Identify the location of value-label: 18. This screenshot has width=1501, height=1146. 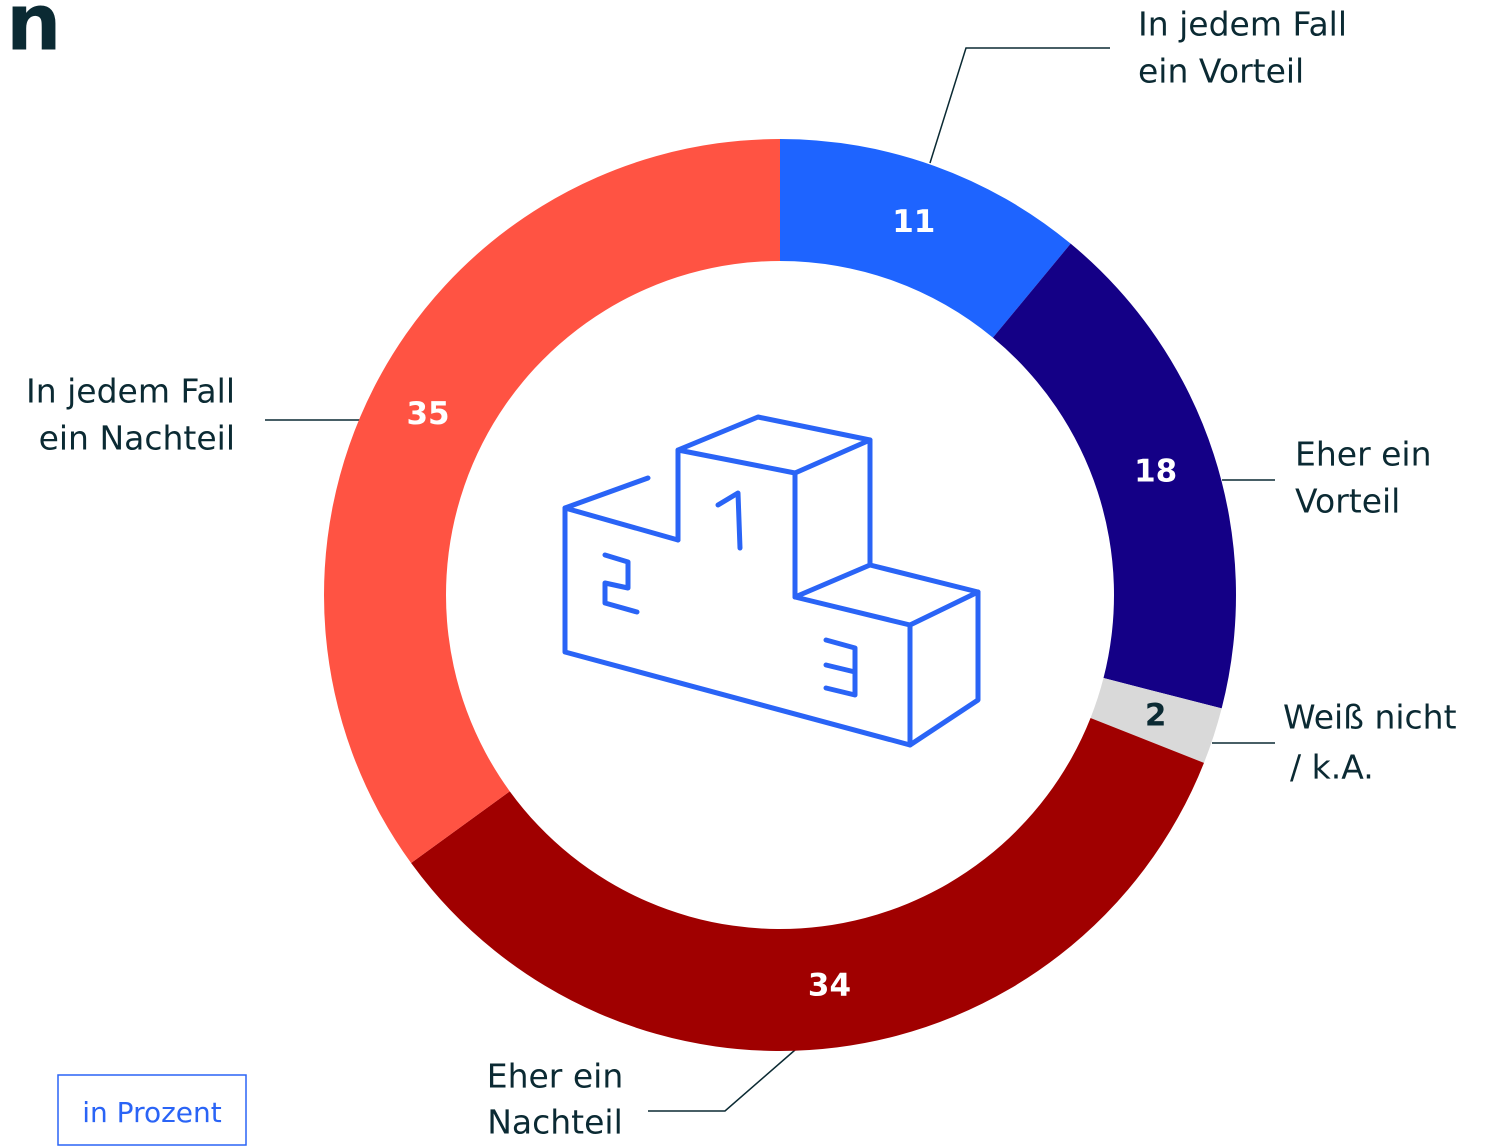
(1155, 471).